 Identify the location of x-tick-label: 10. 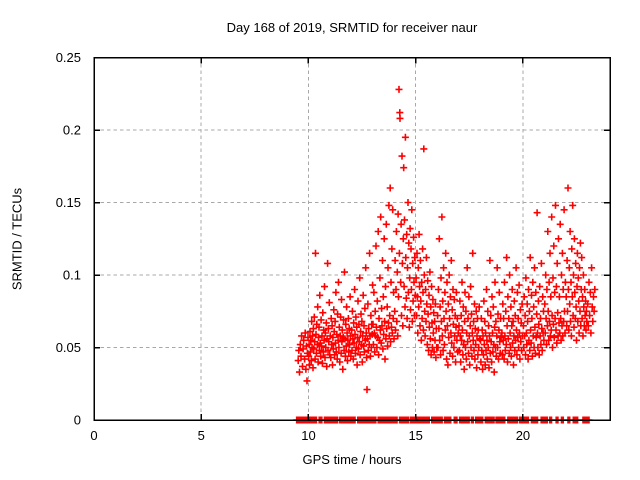
(308, 435).